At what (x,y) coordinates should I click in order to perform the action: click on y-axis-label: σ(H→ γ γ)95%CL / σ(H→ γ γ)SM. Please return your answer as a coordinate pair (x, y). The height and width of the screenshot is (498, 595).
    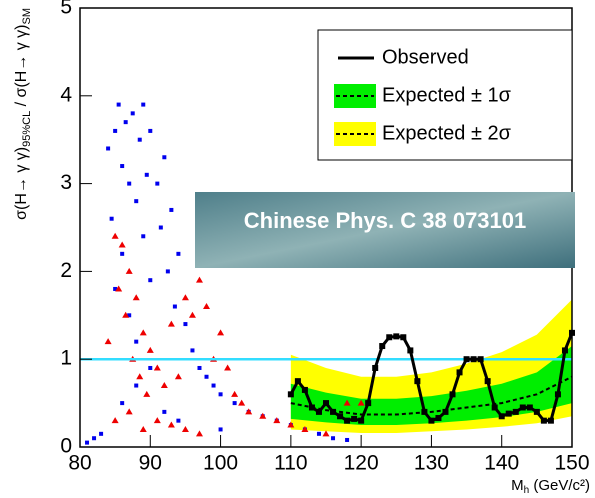
    Looking at the image, I should click on (23, 114).